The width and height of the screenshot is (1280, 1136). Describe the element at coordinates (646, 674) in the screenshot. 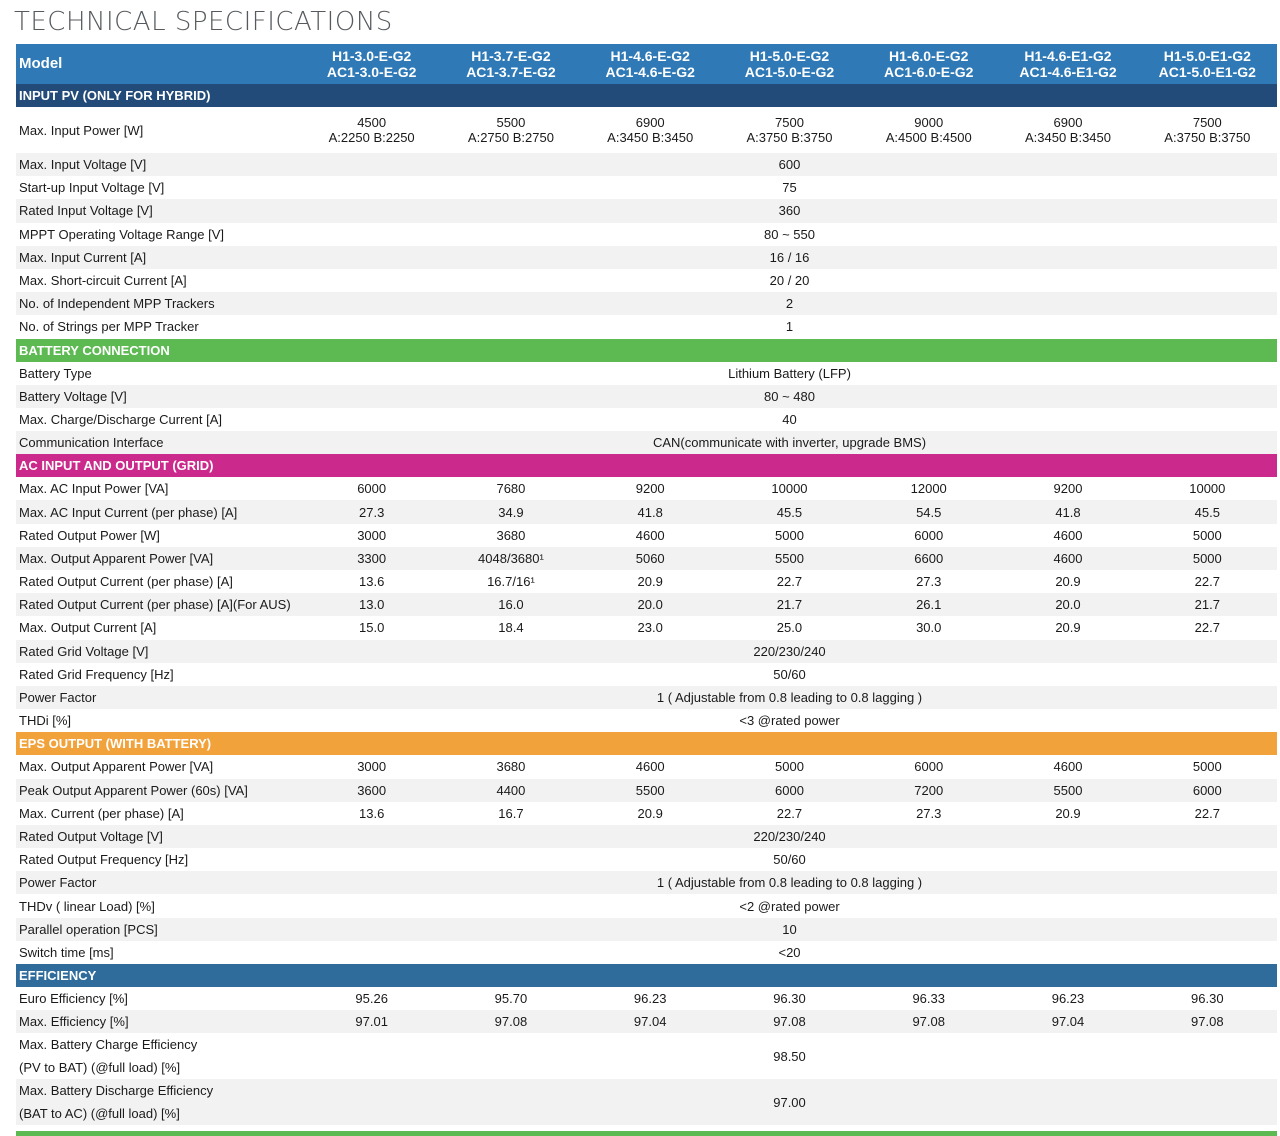

I see `table-row: Rated Grid Frequency [Hz] 50/60` at that location.